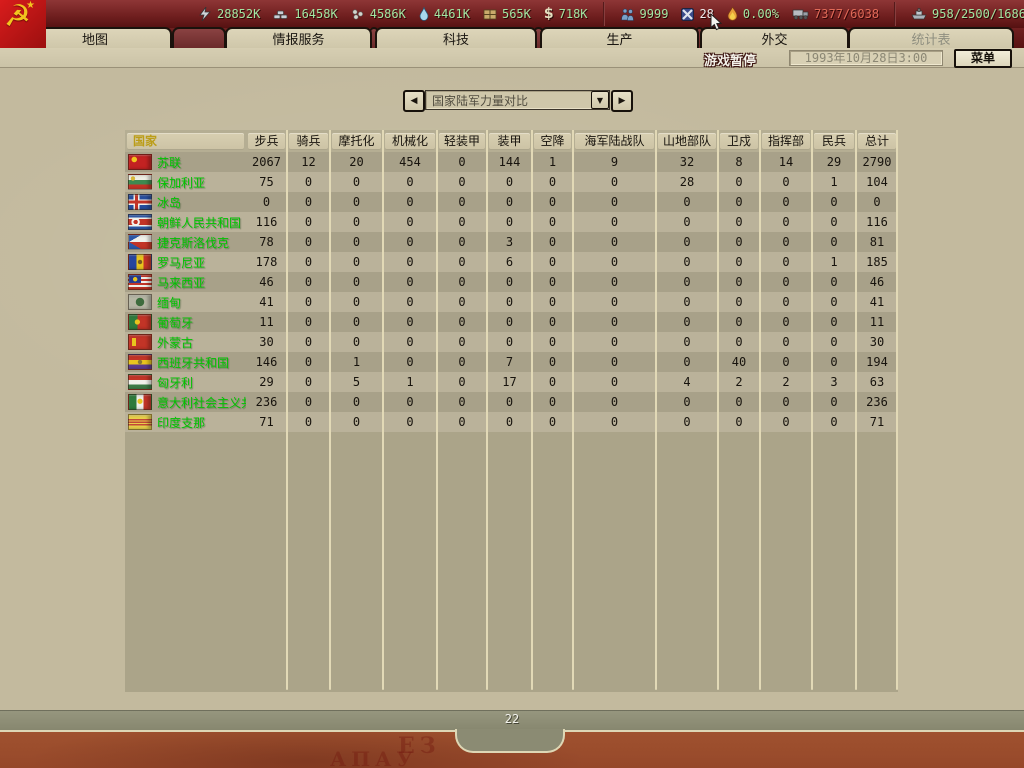  What do you see at coordinates (140, 182) in the screenshot?
I see `flag-bulgaria` at bounding box center [140, 182].